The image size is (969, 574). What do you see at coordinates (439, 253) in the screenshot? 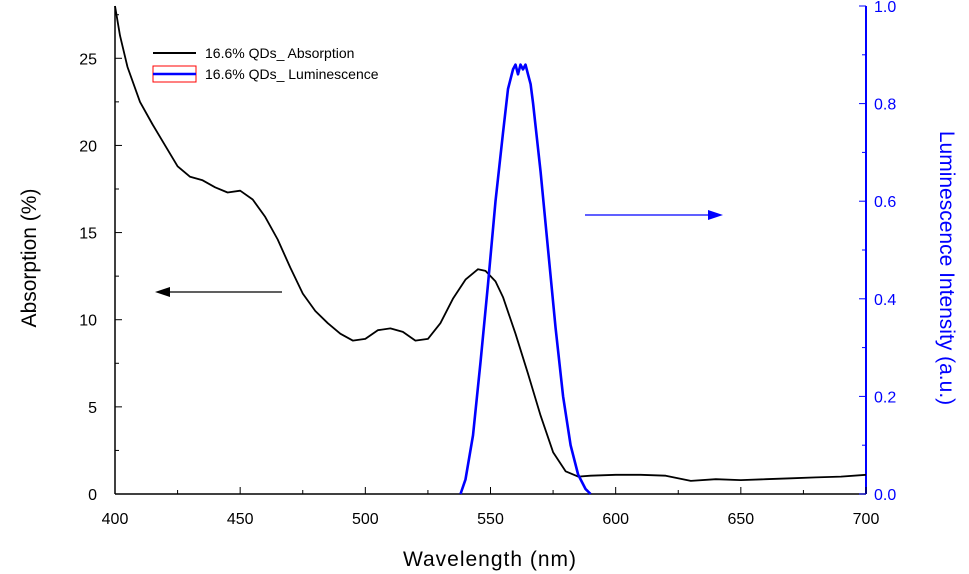
I see `annotation-layer` at bounding box center [439, 253].